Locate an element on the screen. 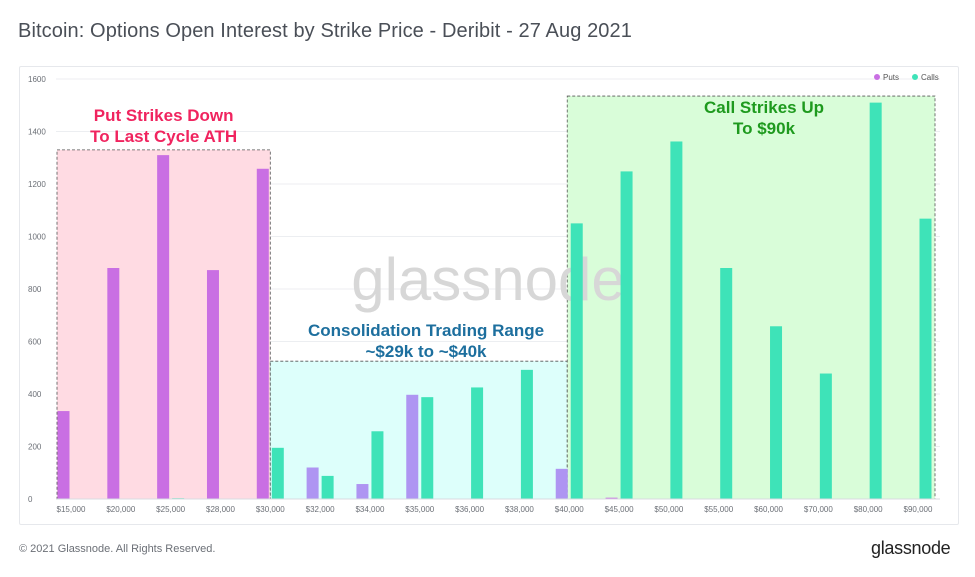  x-tick-label: $36,000 is located at coordinates (469, 509).